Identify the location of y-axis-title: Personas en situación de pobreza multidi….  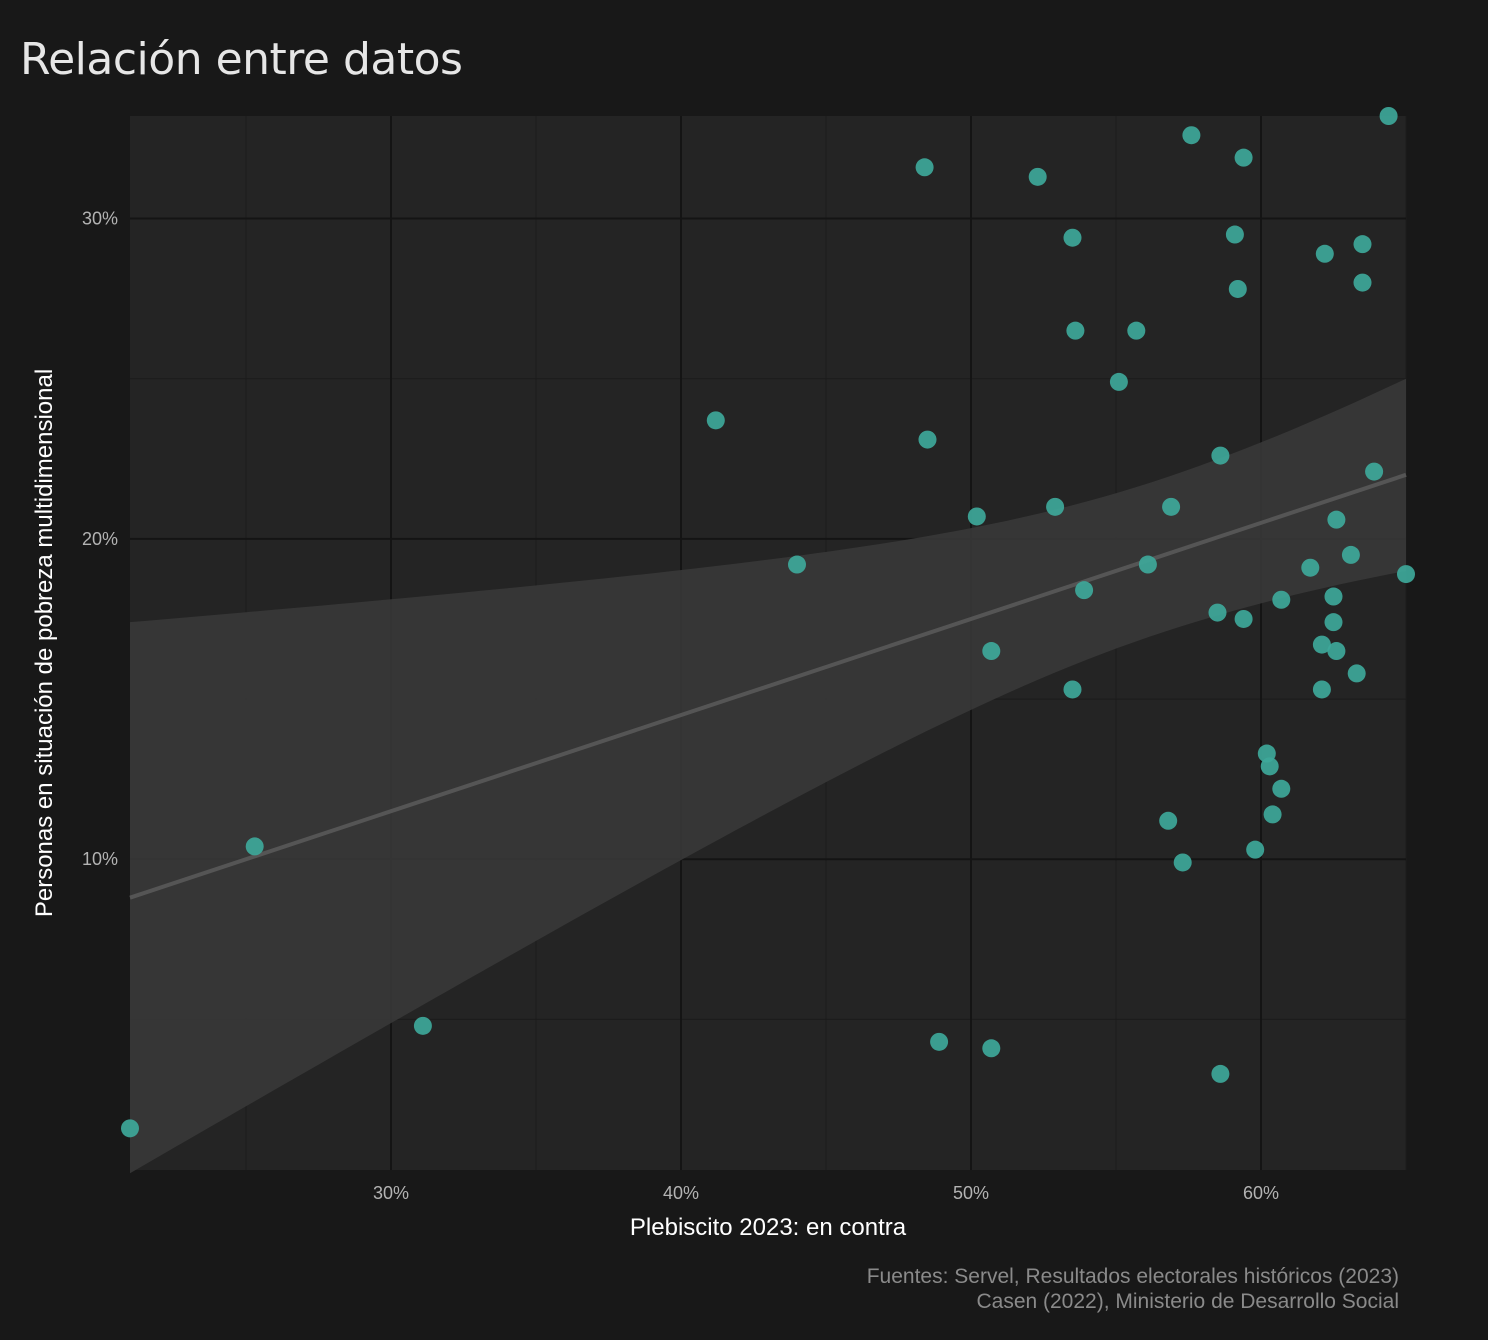
(44, 643).